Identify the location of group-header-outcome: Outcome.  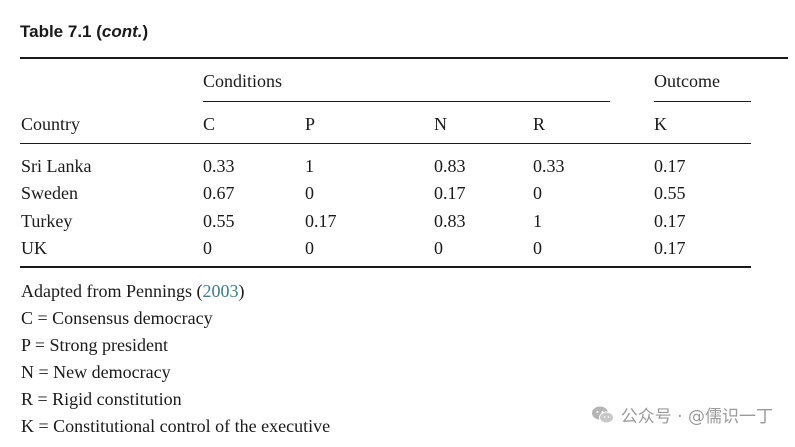
(687, 81).